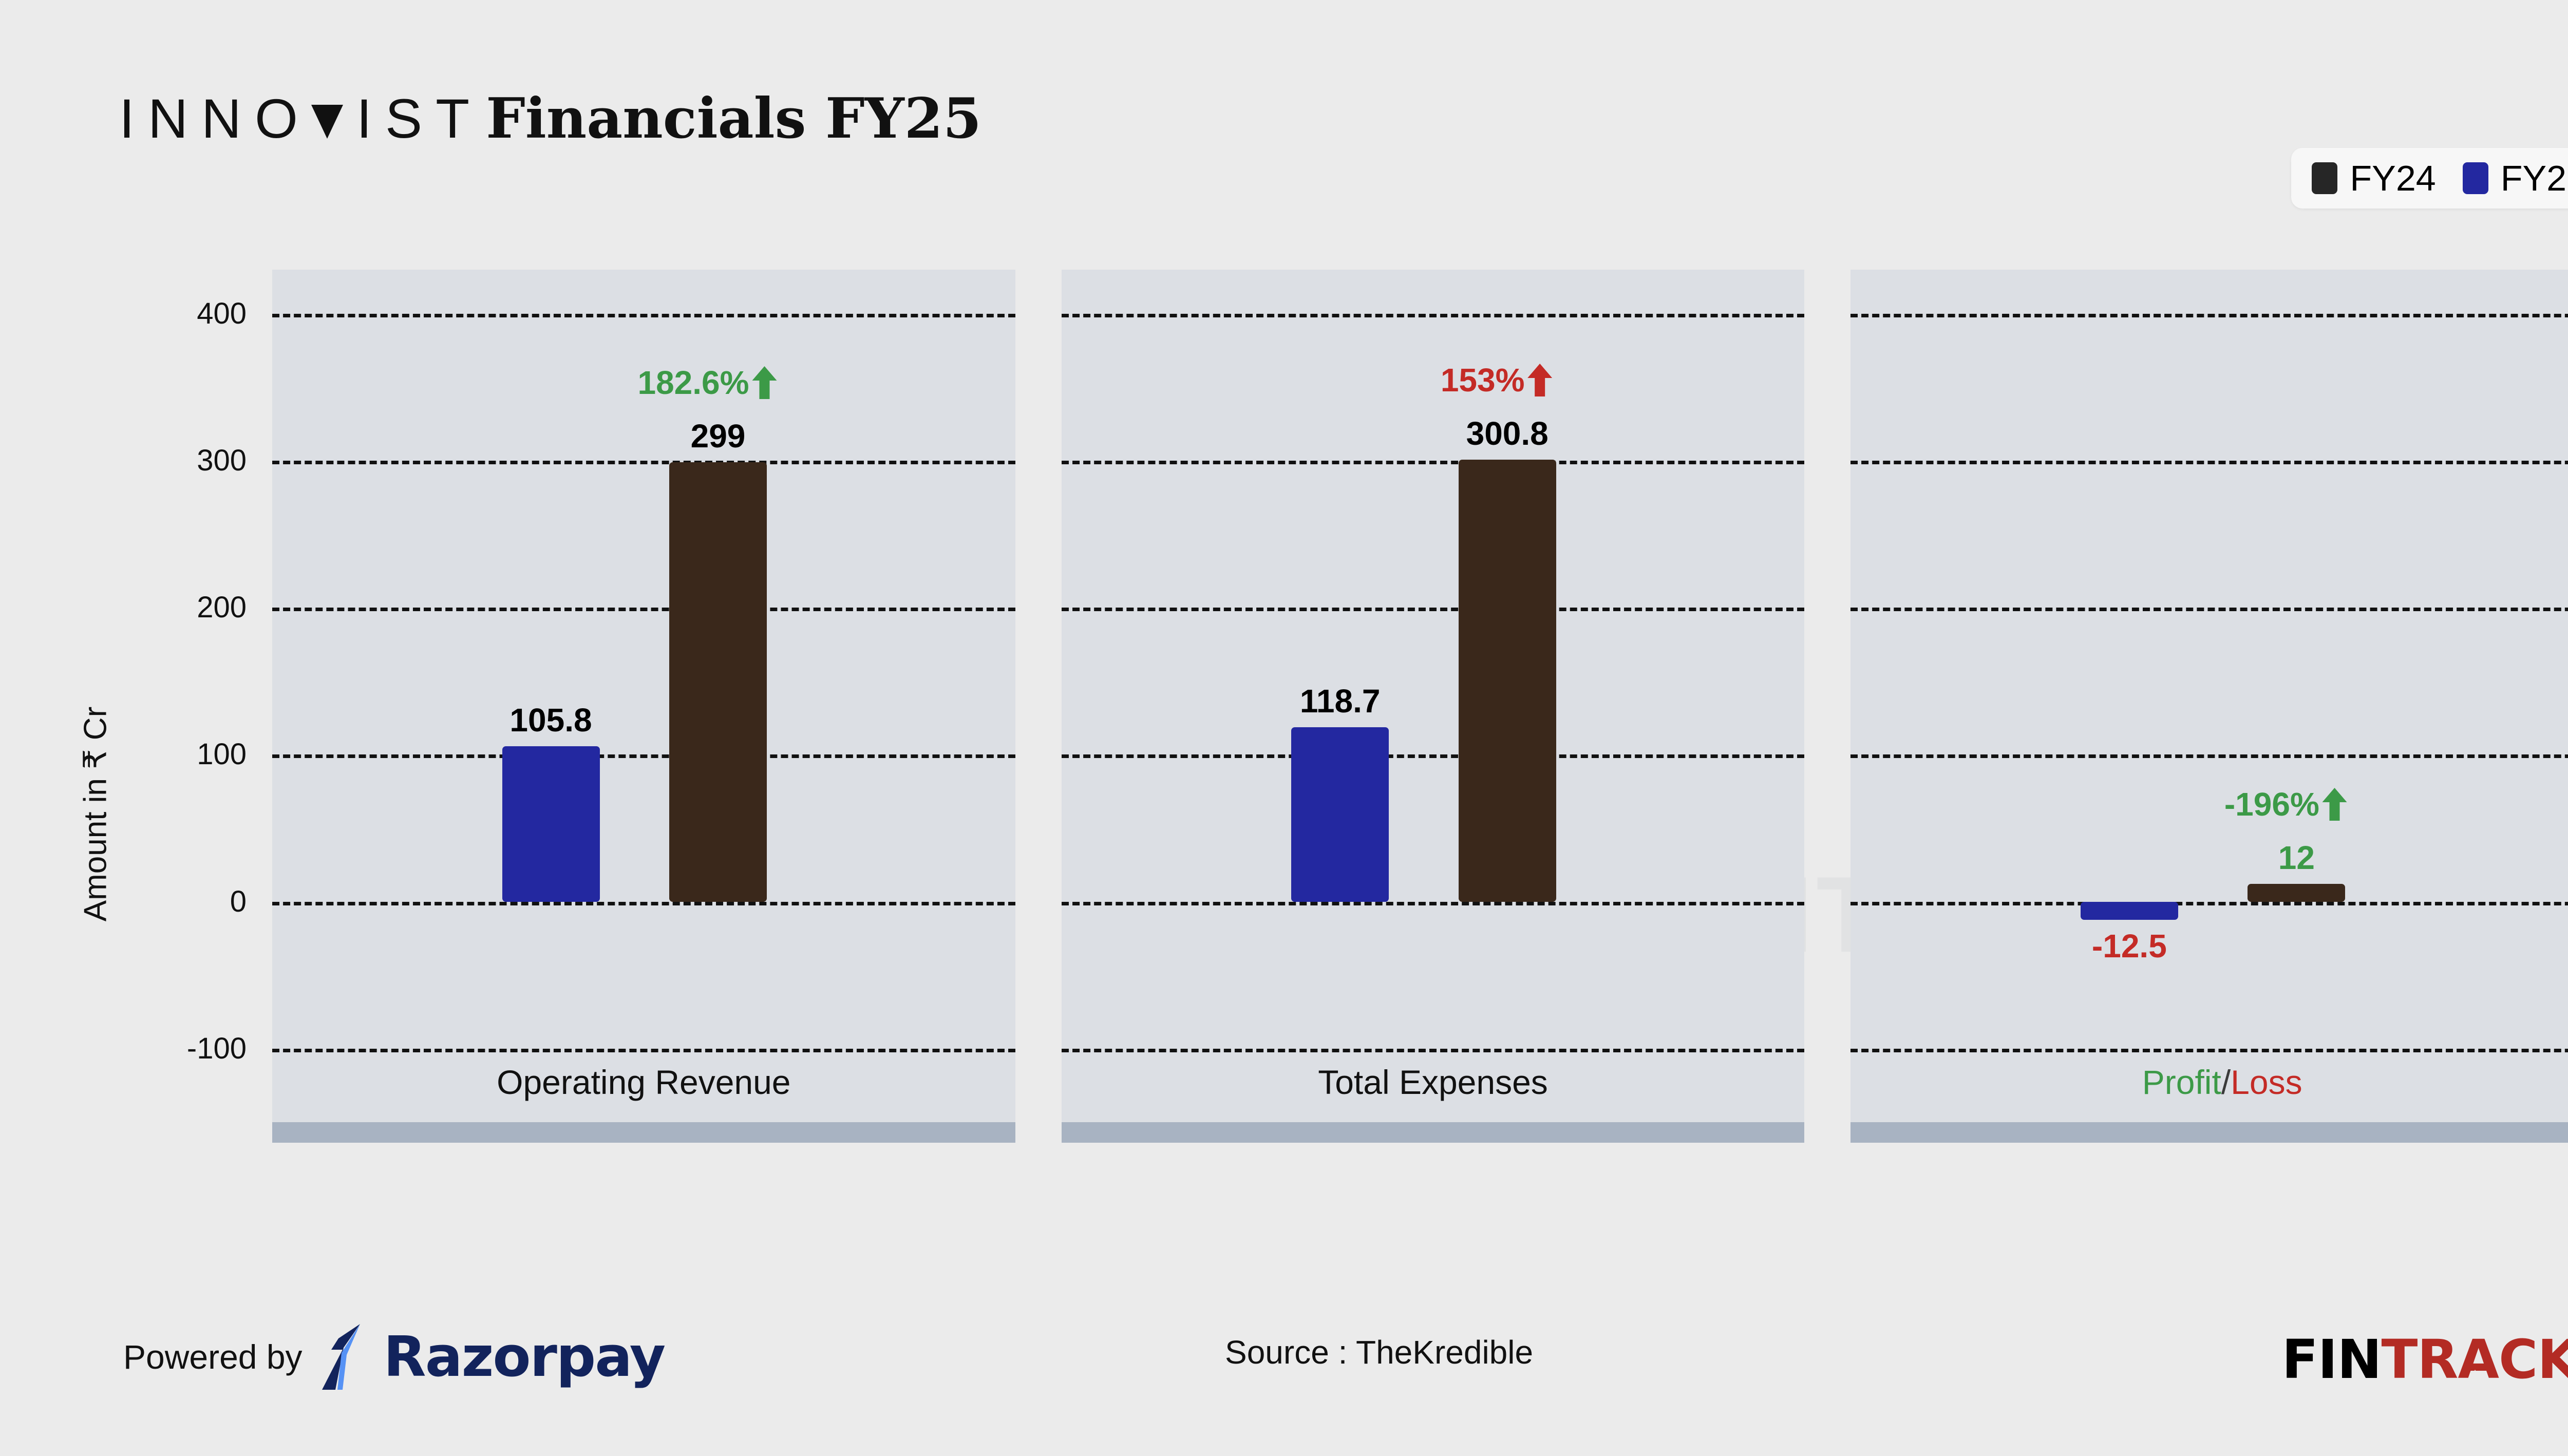  What do you see at coordinates (283, 118) in the screenshot?
I see `logo-letter-o: O` at bounding box center [283, 118].